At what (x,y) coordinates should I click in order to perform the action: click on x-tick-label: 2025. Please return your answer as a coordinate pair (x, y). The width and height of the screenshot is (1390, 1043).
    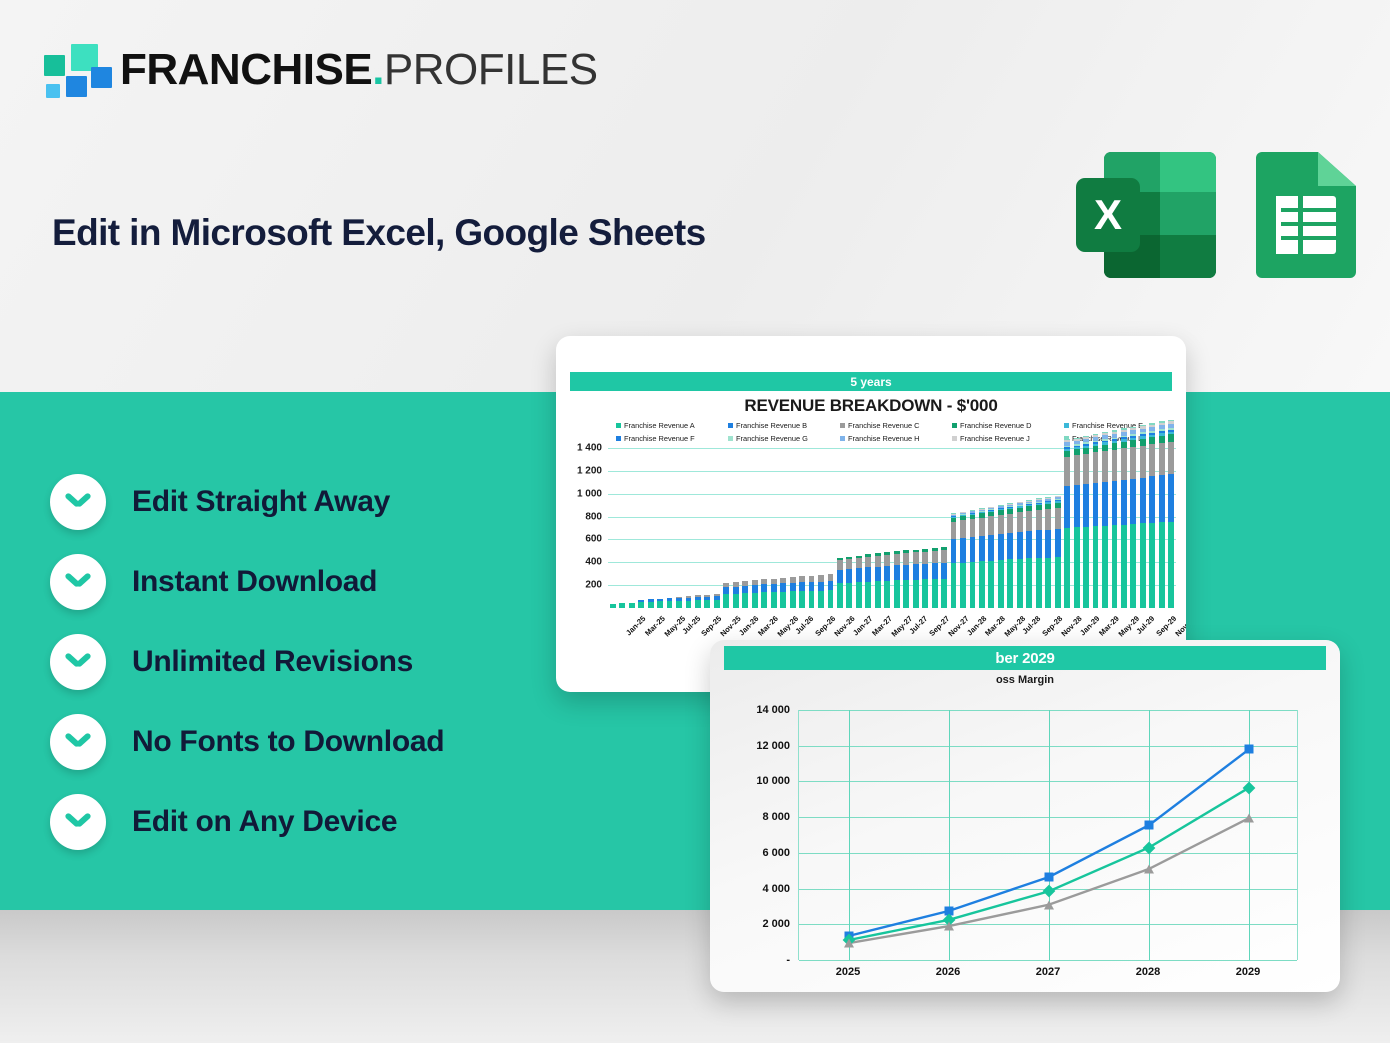
    Looking at the image, I should click on (848, 972).